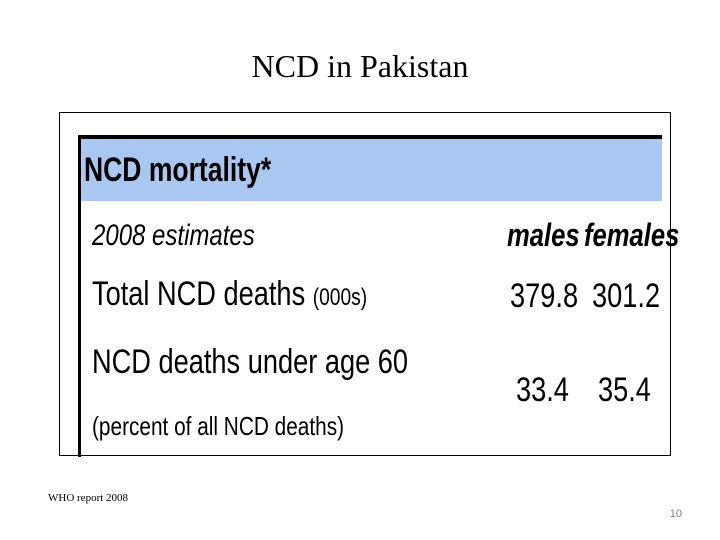 The image size is (720, 540). Describe the element at coordinates (624, 390) in the screenshot. I see `row-under60-females: 35.4` at that location.